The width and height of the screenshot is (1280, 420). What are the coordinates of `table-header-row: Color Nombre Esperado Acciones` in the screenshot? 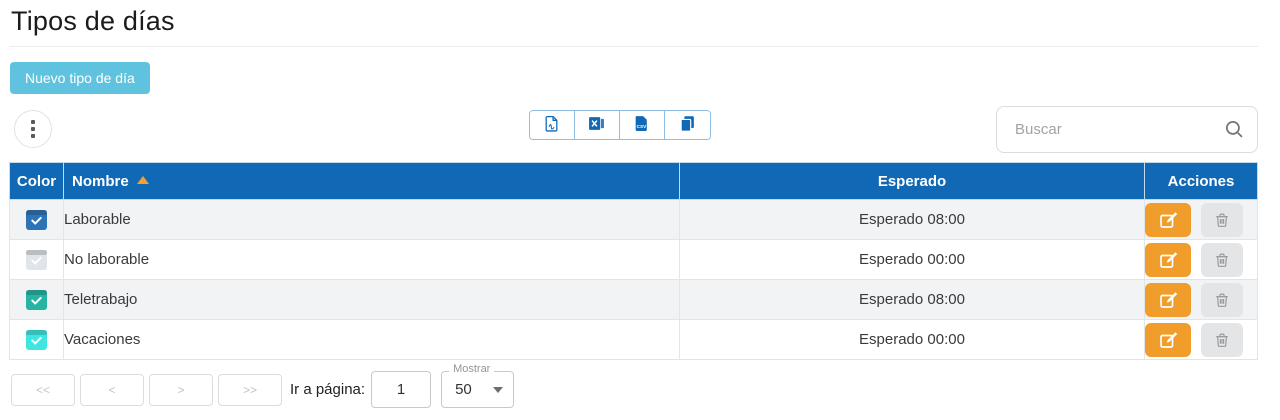 It's located at (633, 181).